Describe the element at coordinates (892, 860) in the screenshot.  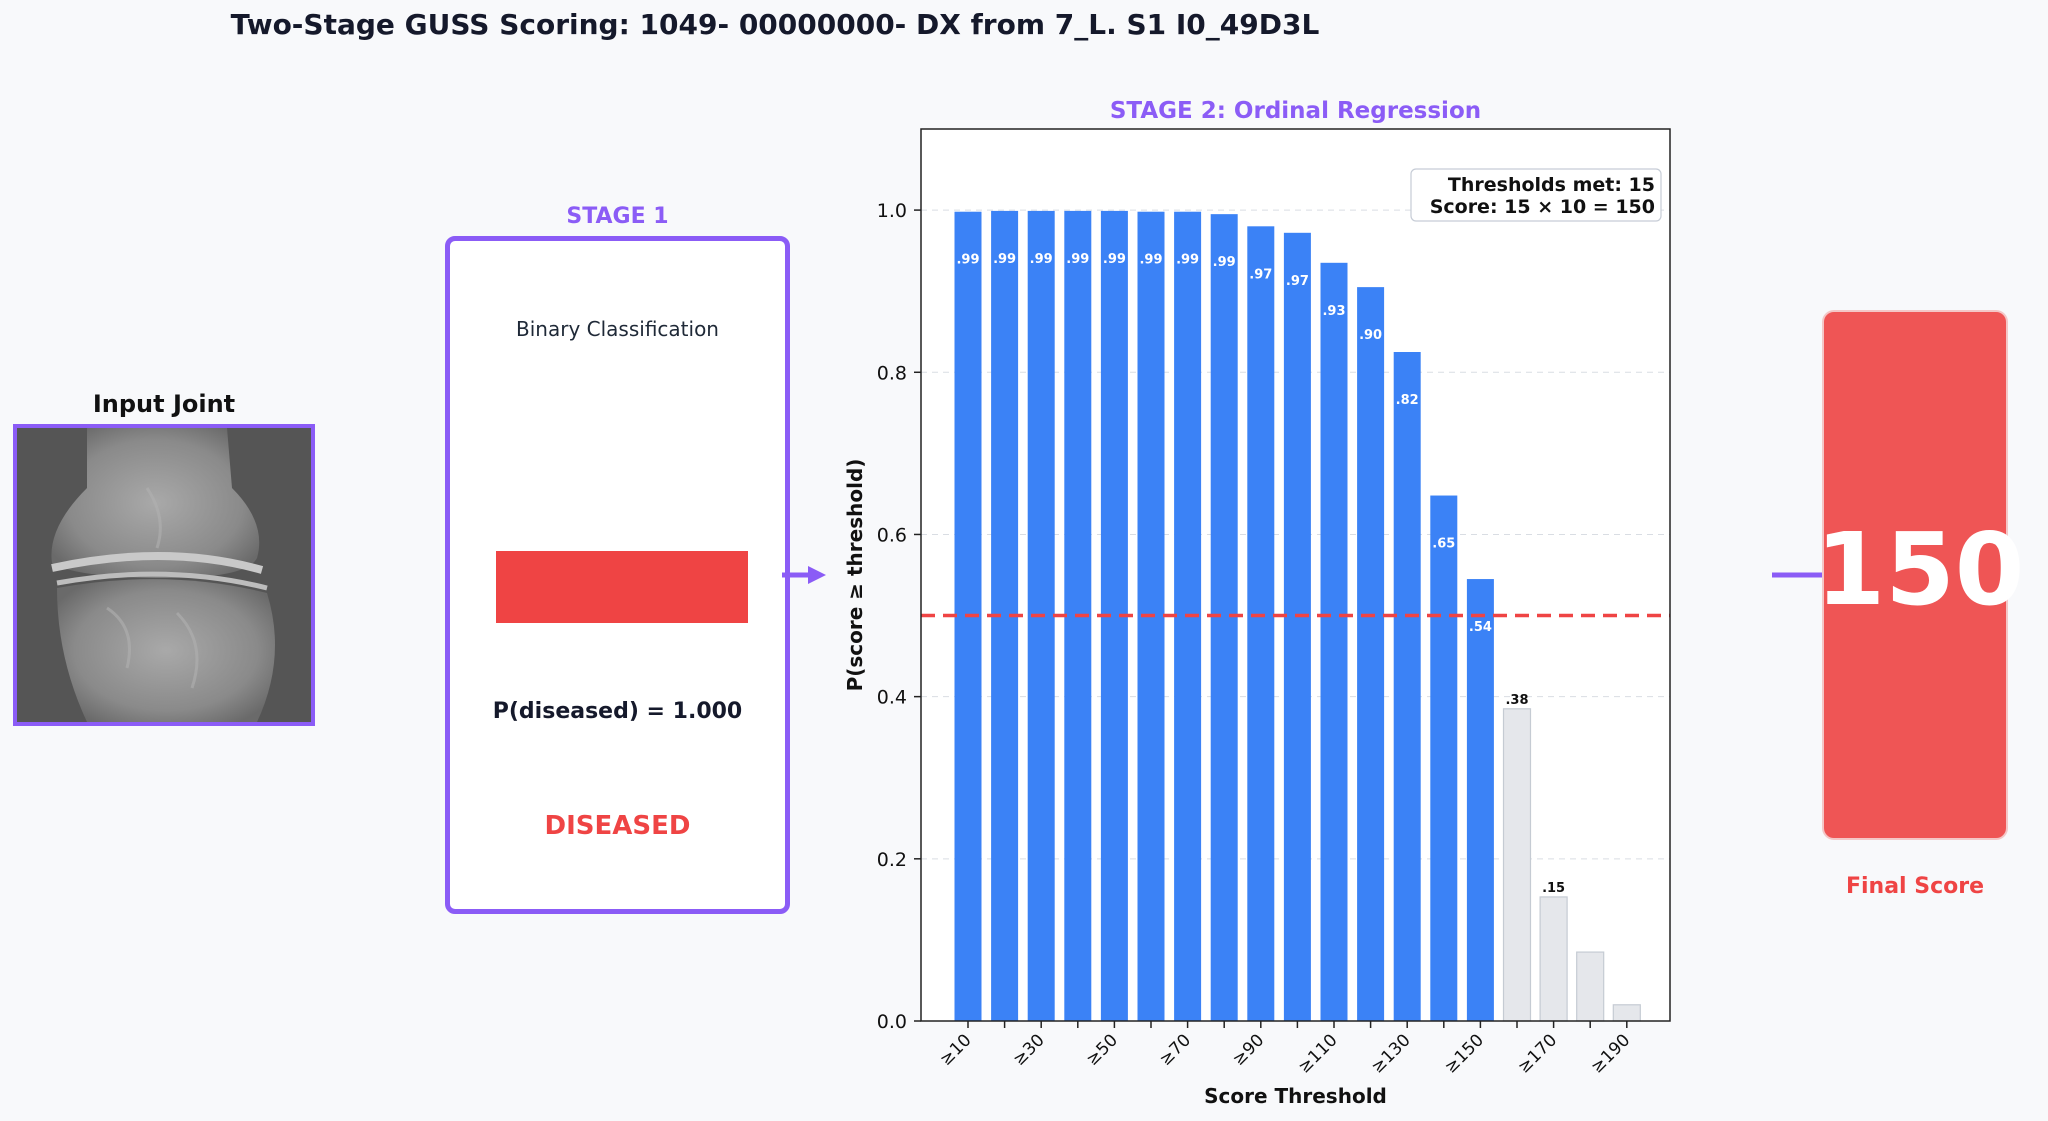
I see `y-tick-label: 0.2` at that location.